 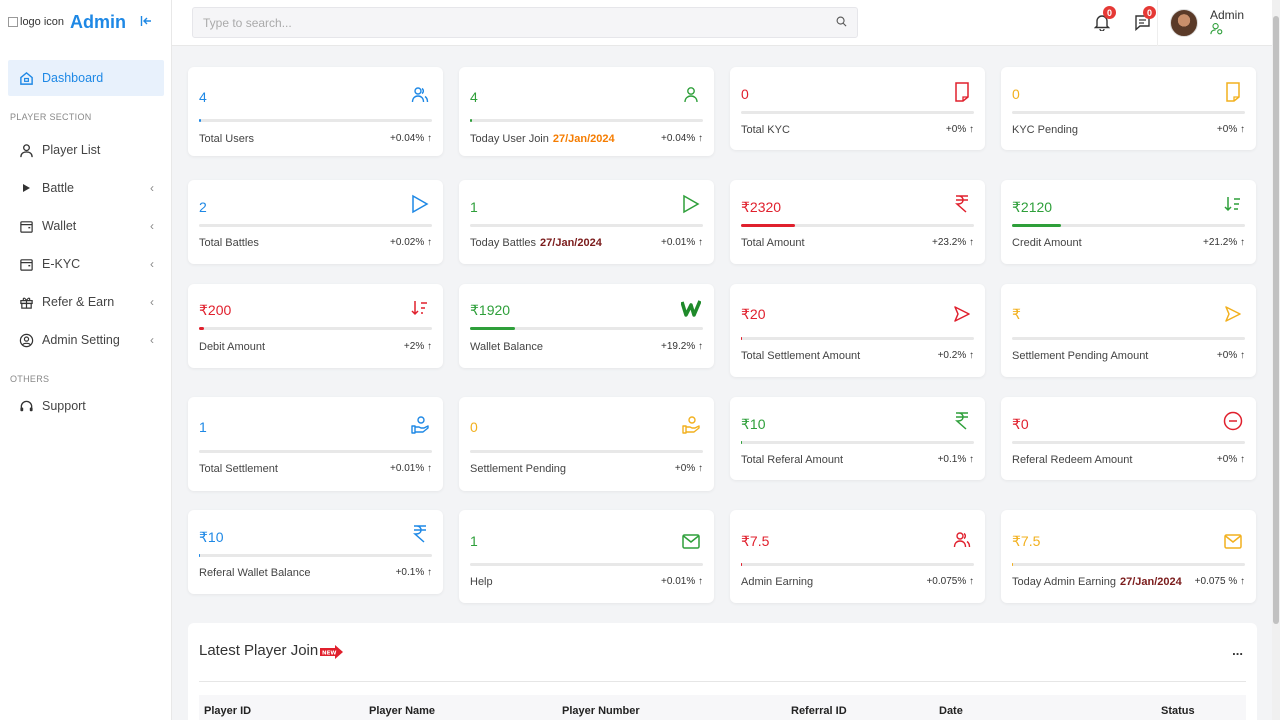 What do you see at coordinates (203, 207) in the screenshot?
I see `card-value: 2` at bounding box center [203, 207].